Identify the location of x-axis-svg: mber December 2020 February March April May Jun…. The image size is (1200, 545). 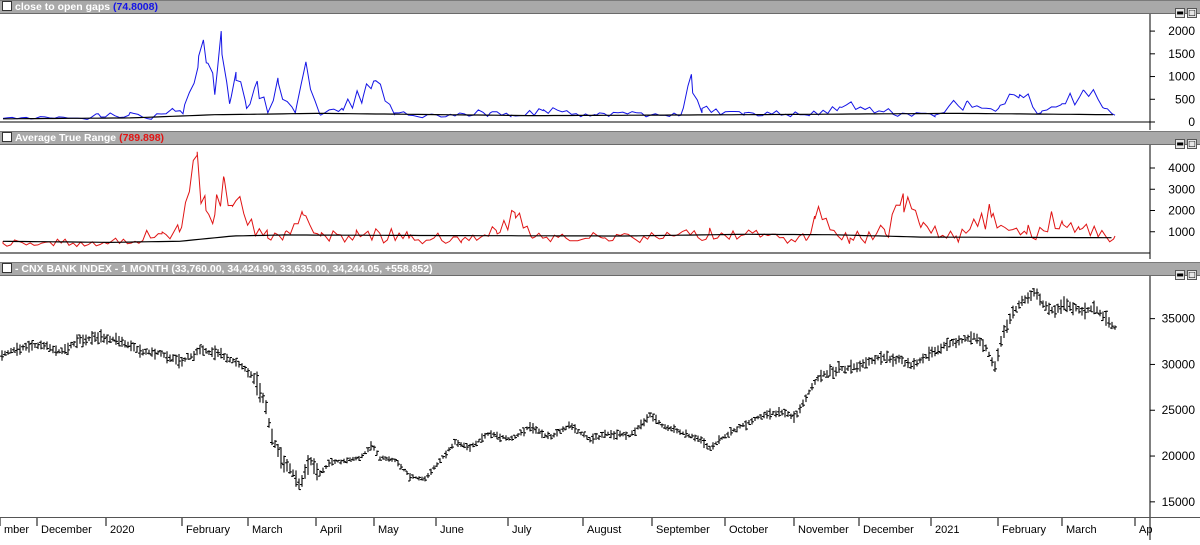
(576, 529).